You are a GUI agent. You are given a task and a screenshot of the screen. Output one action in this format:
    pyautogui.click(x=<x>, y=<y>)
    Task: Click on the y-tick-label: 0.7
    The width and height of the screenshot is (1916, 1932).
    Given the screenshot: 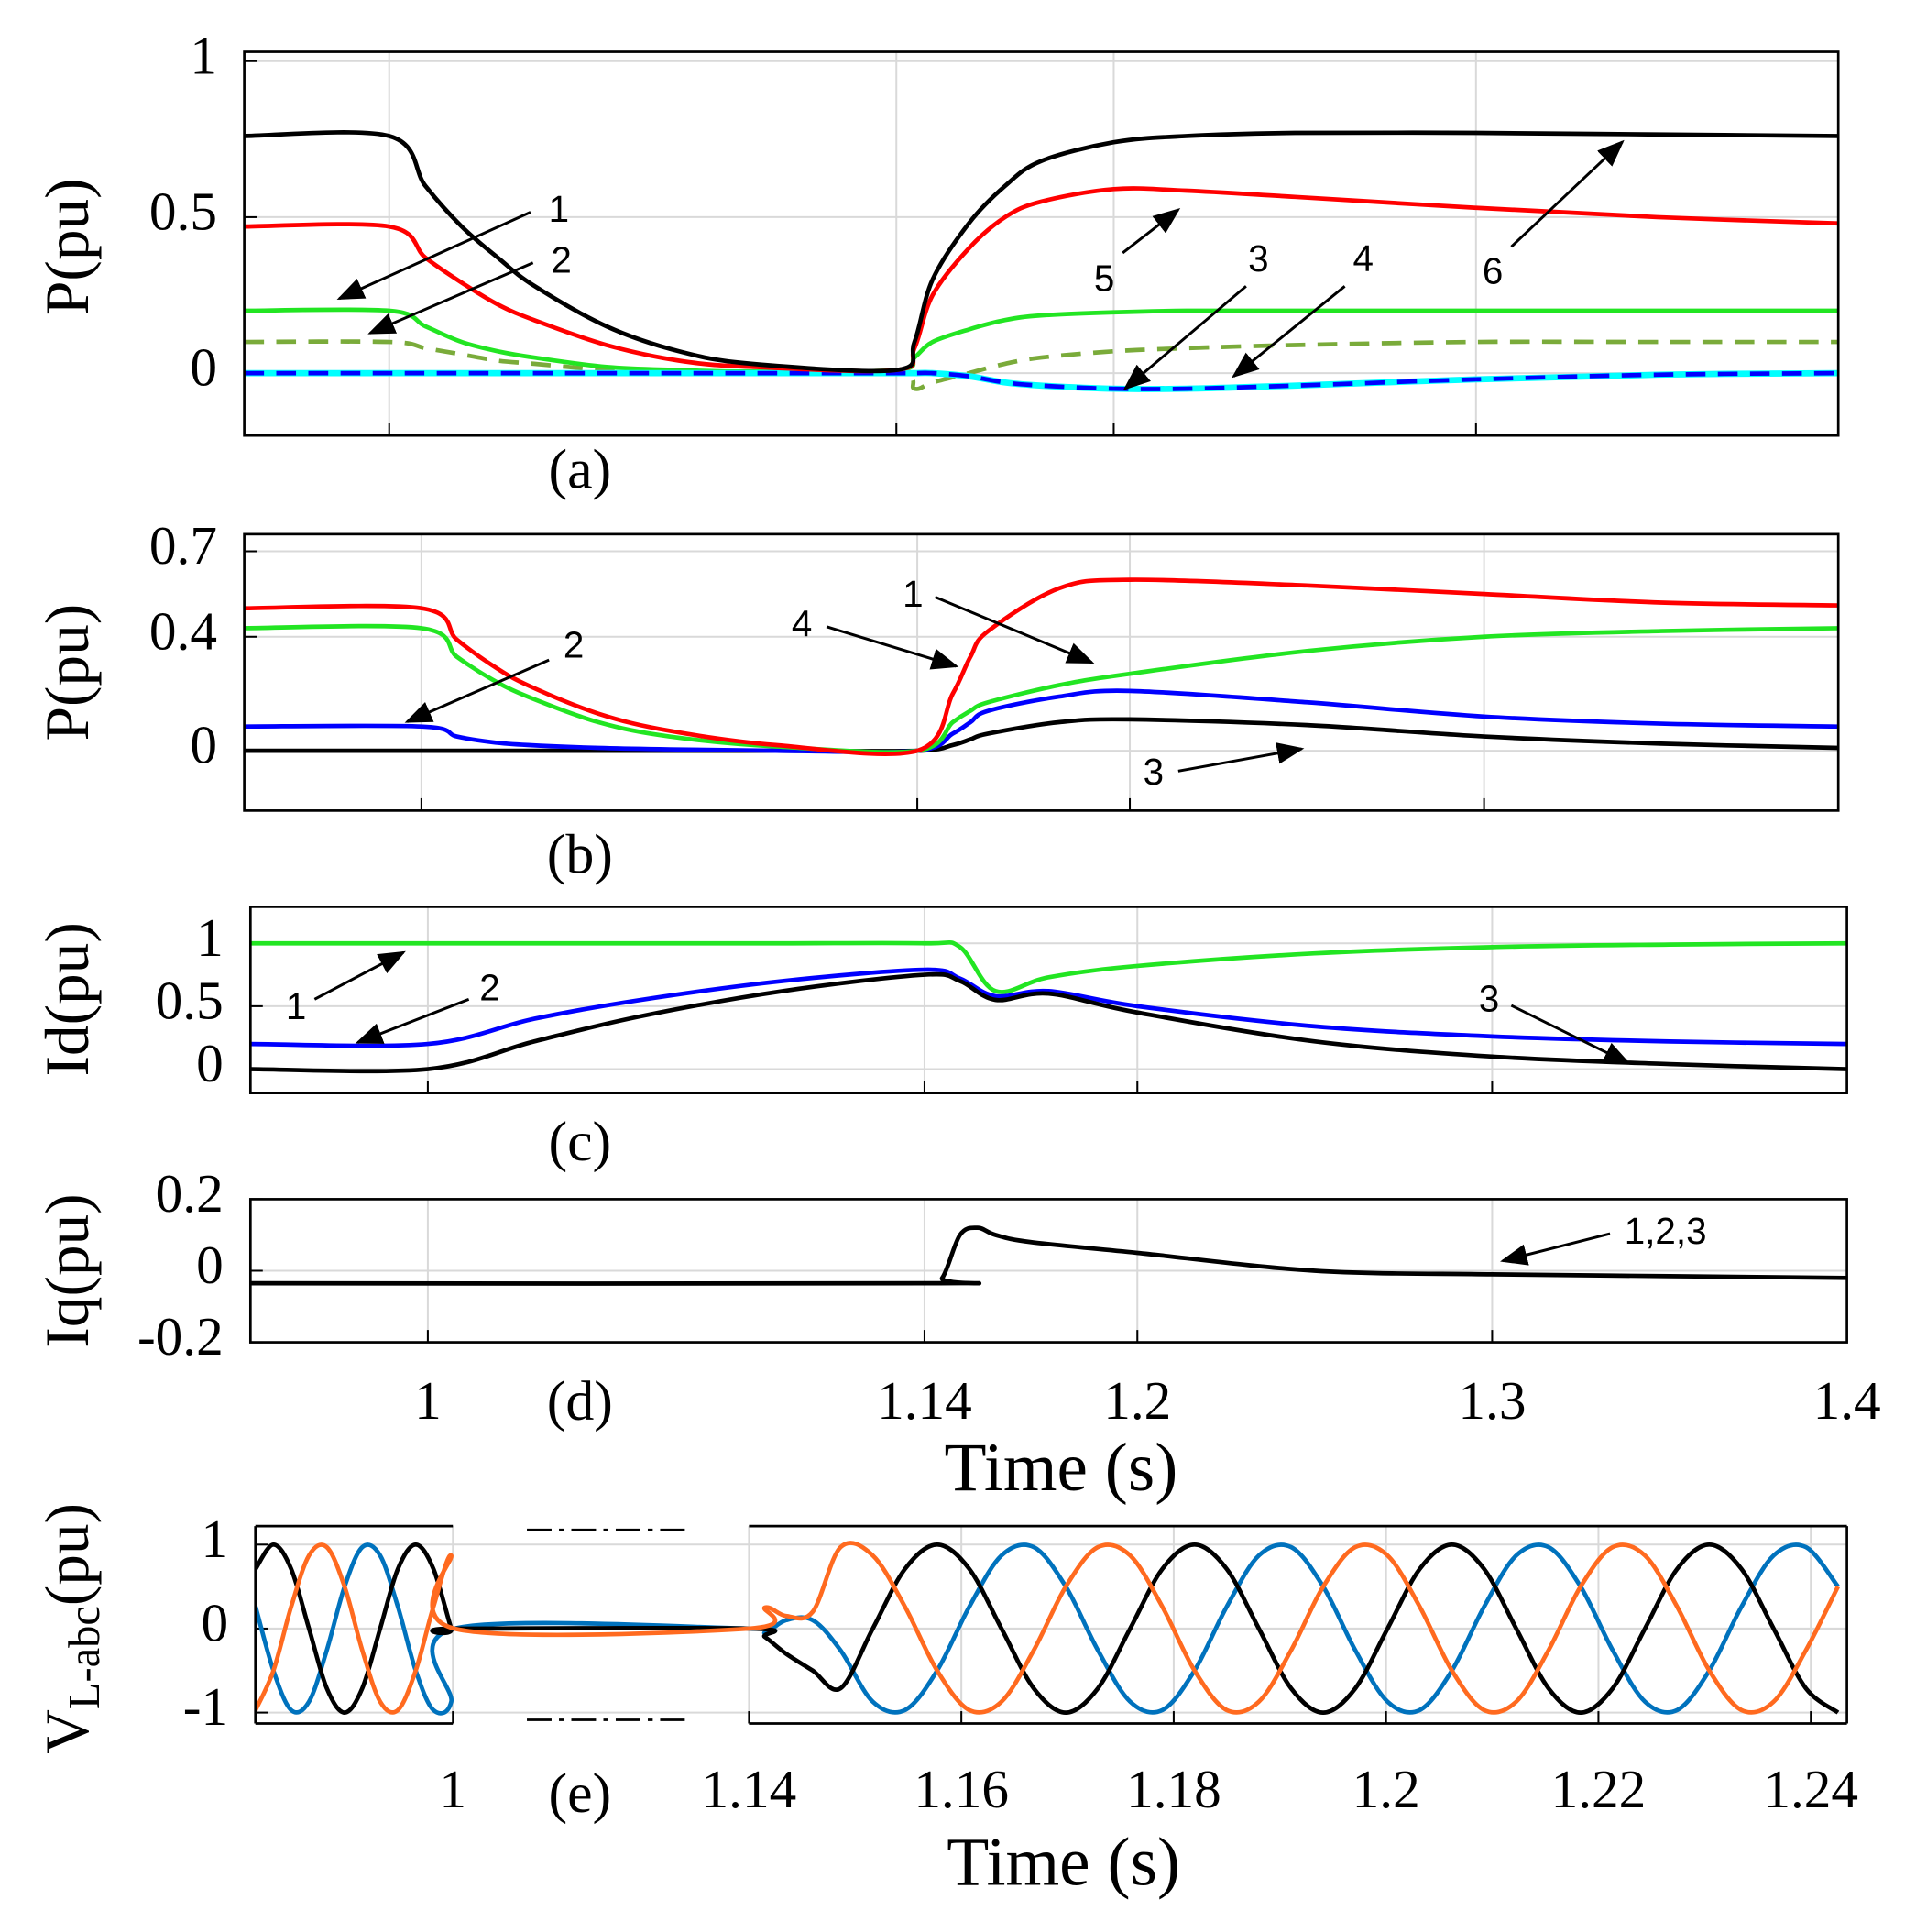 What is the action you would take?
    pyautogui.click(x=183, y=545)
    